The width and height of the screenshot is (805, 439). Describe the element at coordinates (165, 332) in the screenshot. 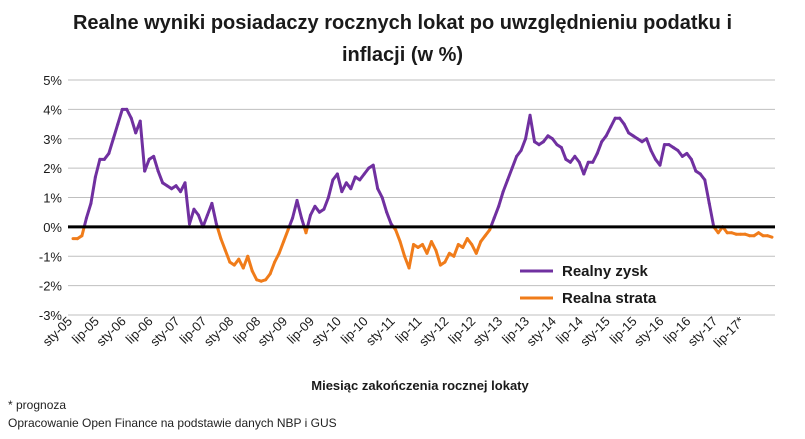

I see `x-tick-label: sty-07` at that location.